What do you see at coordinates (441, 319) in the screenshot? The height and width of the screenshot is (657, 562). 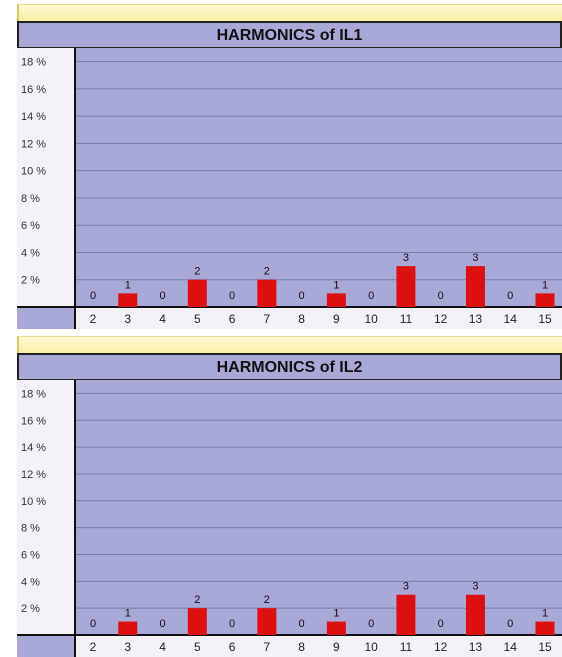 I see `x-tick-label: 12` at bounding box center [441, 319].